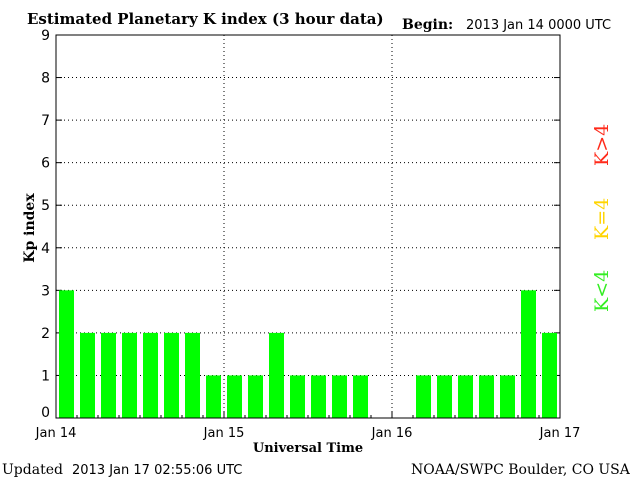 This screenshot has height=480, width=640. I want to click on y-tick-label: 4, so click(45, 249).